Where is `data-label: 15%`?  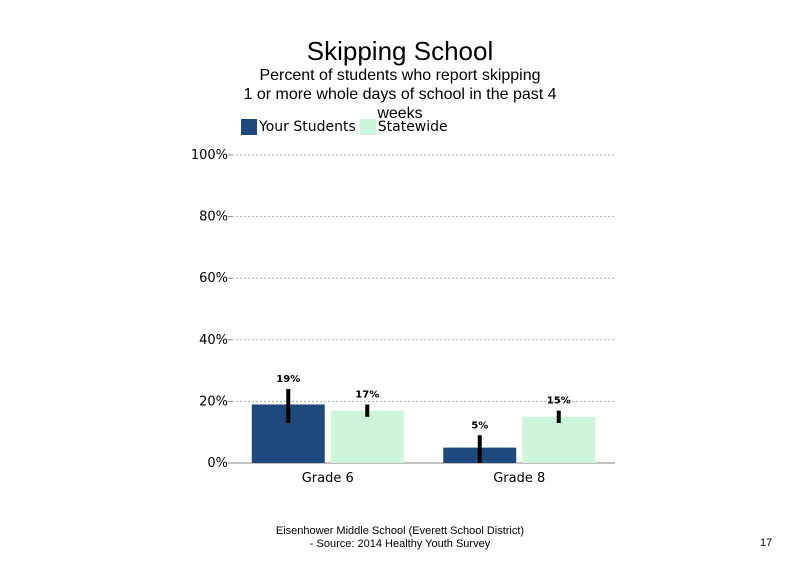
data-label: 15% is located at coordinates (559, 401).